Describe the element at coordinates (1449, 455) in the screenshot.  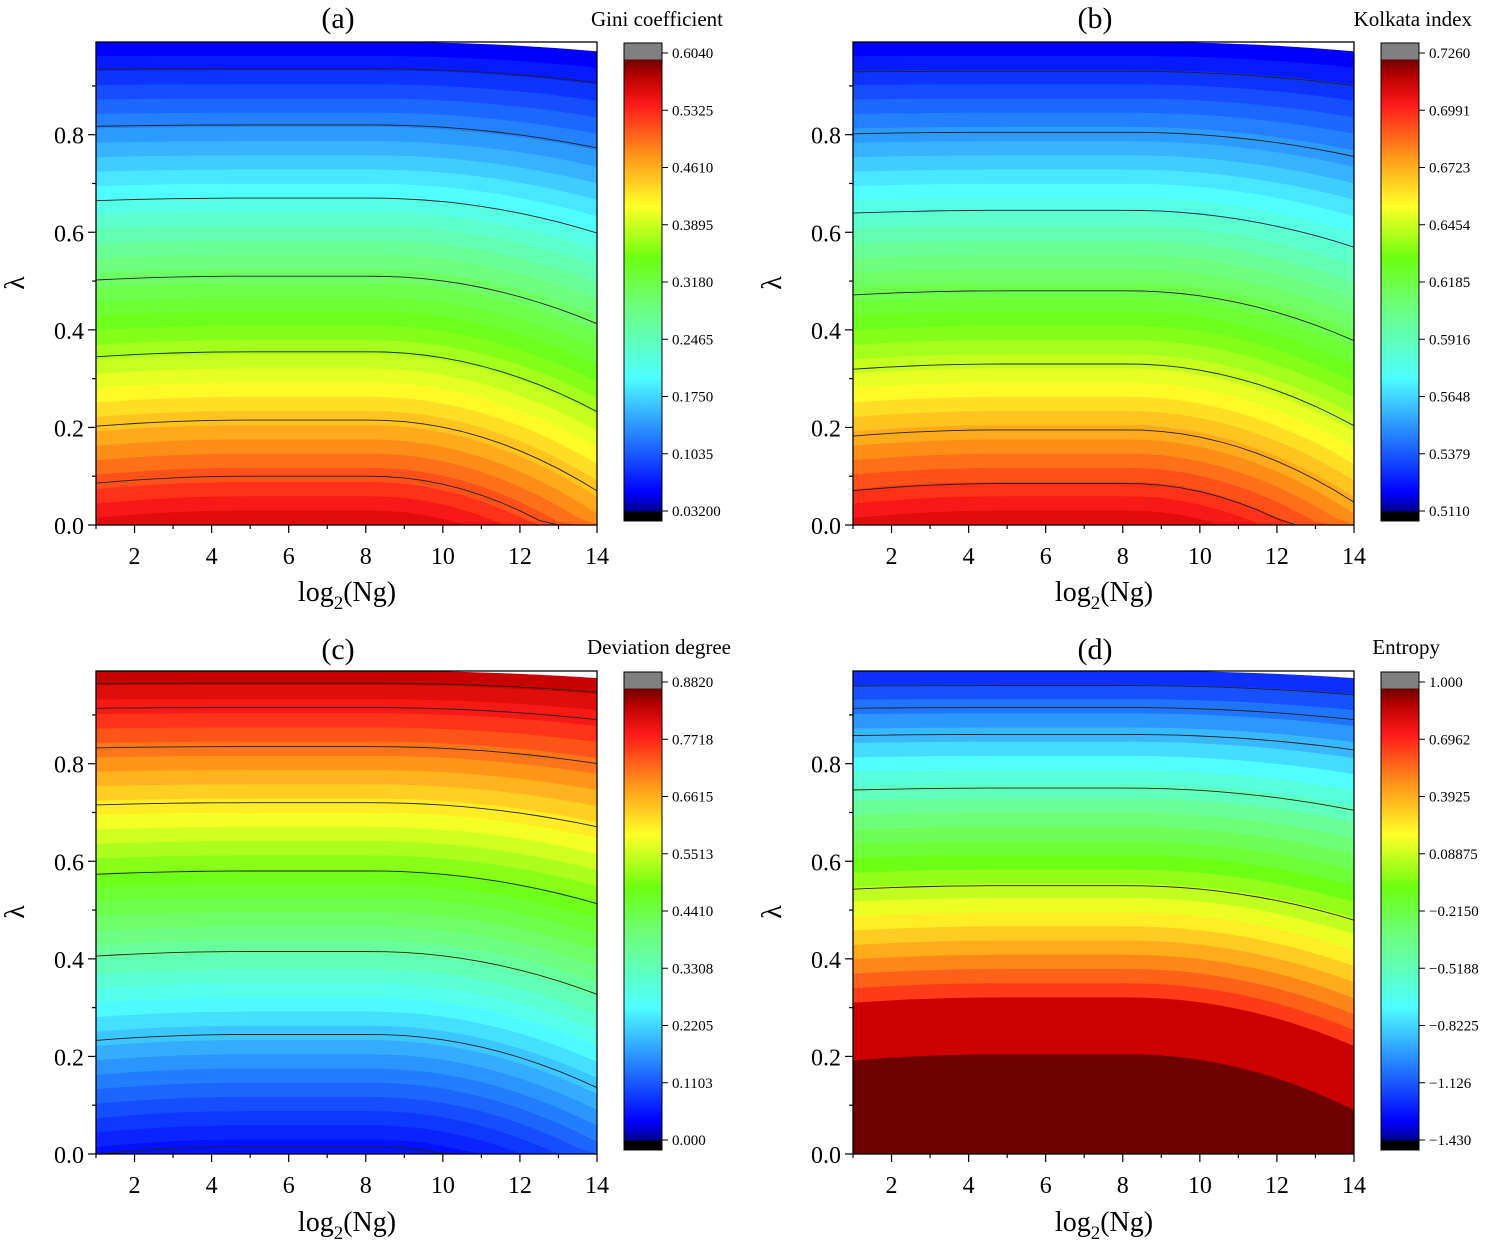
I see `colorbar-tick-label: 0.5379` at that location.